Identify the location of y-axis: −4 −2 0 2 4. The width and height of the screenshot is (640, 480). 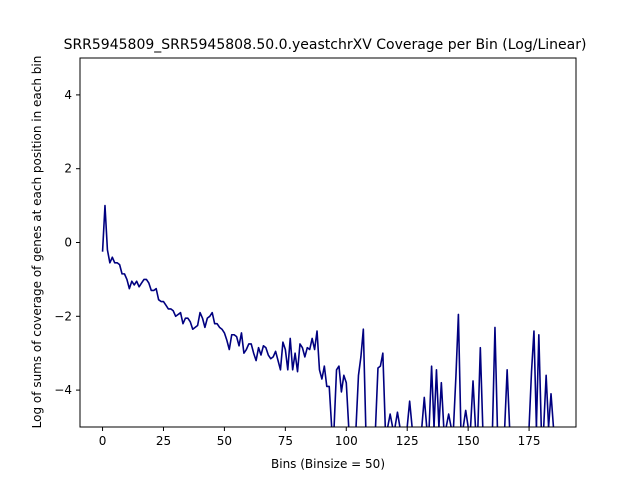
(67, 242).